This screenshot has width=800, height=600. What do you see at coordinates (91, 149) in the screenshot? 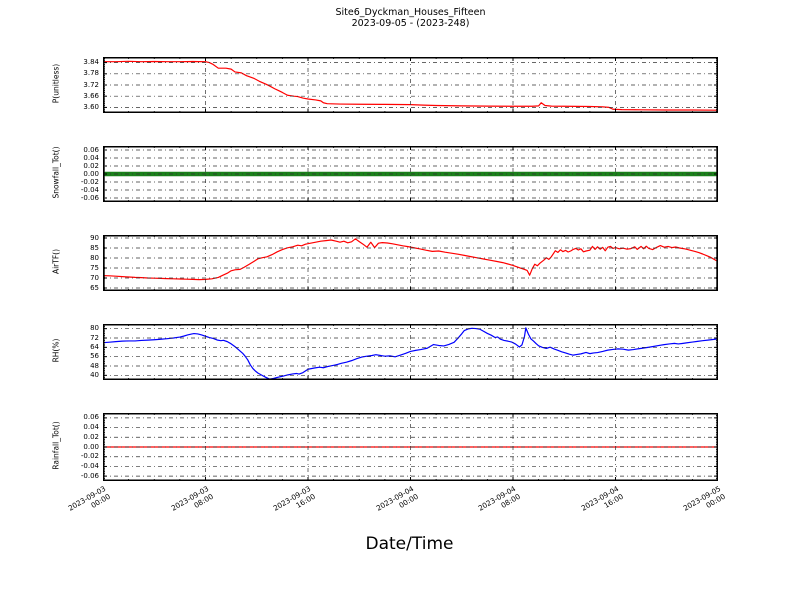
I see `y-tick-label-snowfall-total-6: 0.06` at bounding box center [91, 149].